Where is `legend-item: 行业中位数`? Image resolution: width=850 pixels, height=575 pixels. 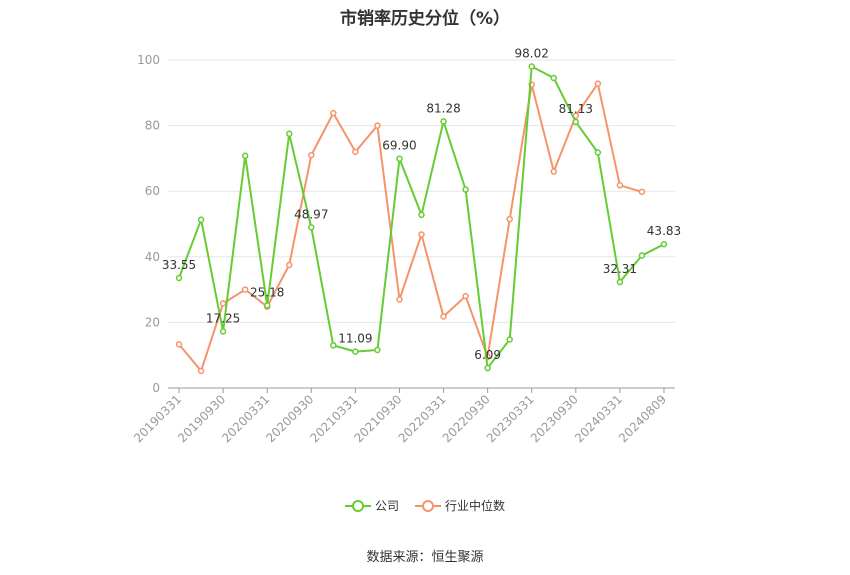 legend-item: 行业中位数 is located at coordinates (460, 505).